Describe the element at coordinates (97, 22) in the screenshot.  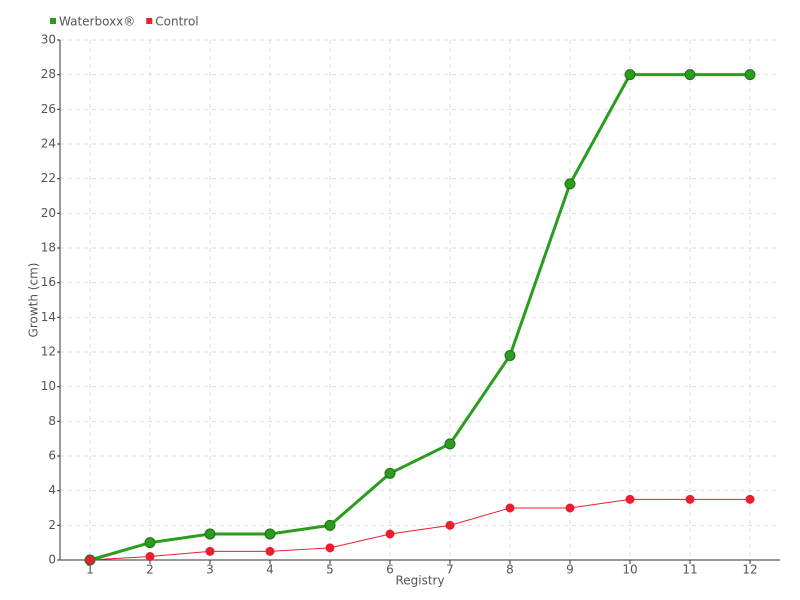
I see `legend-label: Waterboxx®` at that location.